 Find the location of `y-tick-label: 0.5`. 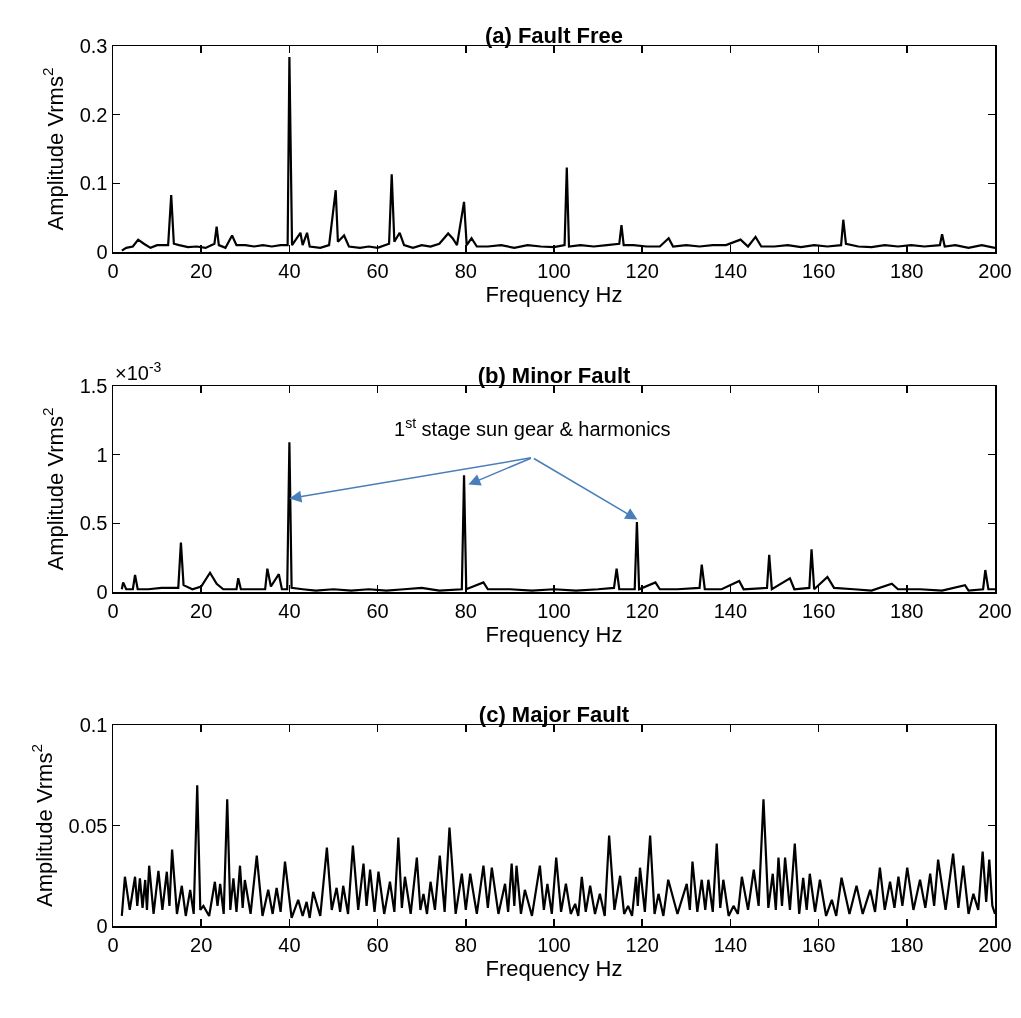

y-tick-label: 0.5 is located at coordinates (93, 523).